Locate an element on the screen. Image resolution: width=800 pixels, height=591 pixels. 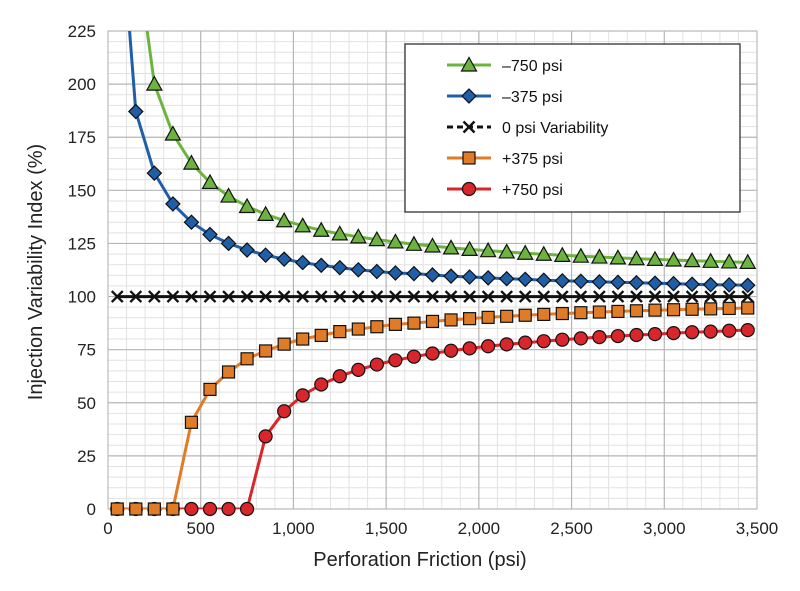
legend-label: 0 psi Variability is located at coordinates (555, 128).